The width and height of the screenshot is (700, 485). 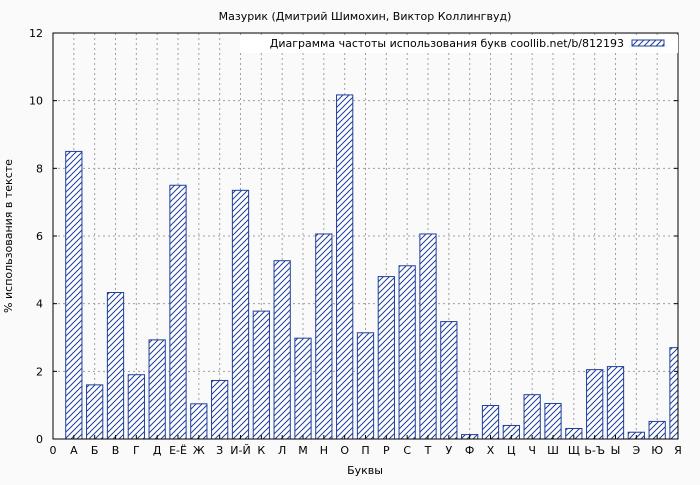 What do you see at coordinates (448, 450) in the screenshot?
I see `x-tick-label: У` at bounding box center [448, 450].